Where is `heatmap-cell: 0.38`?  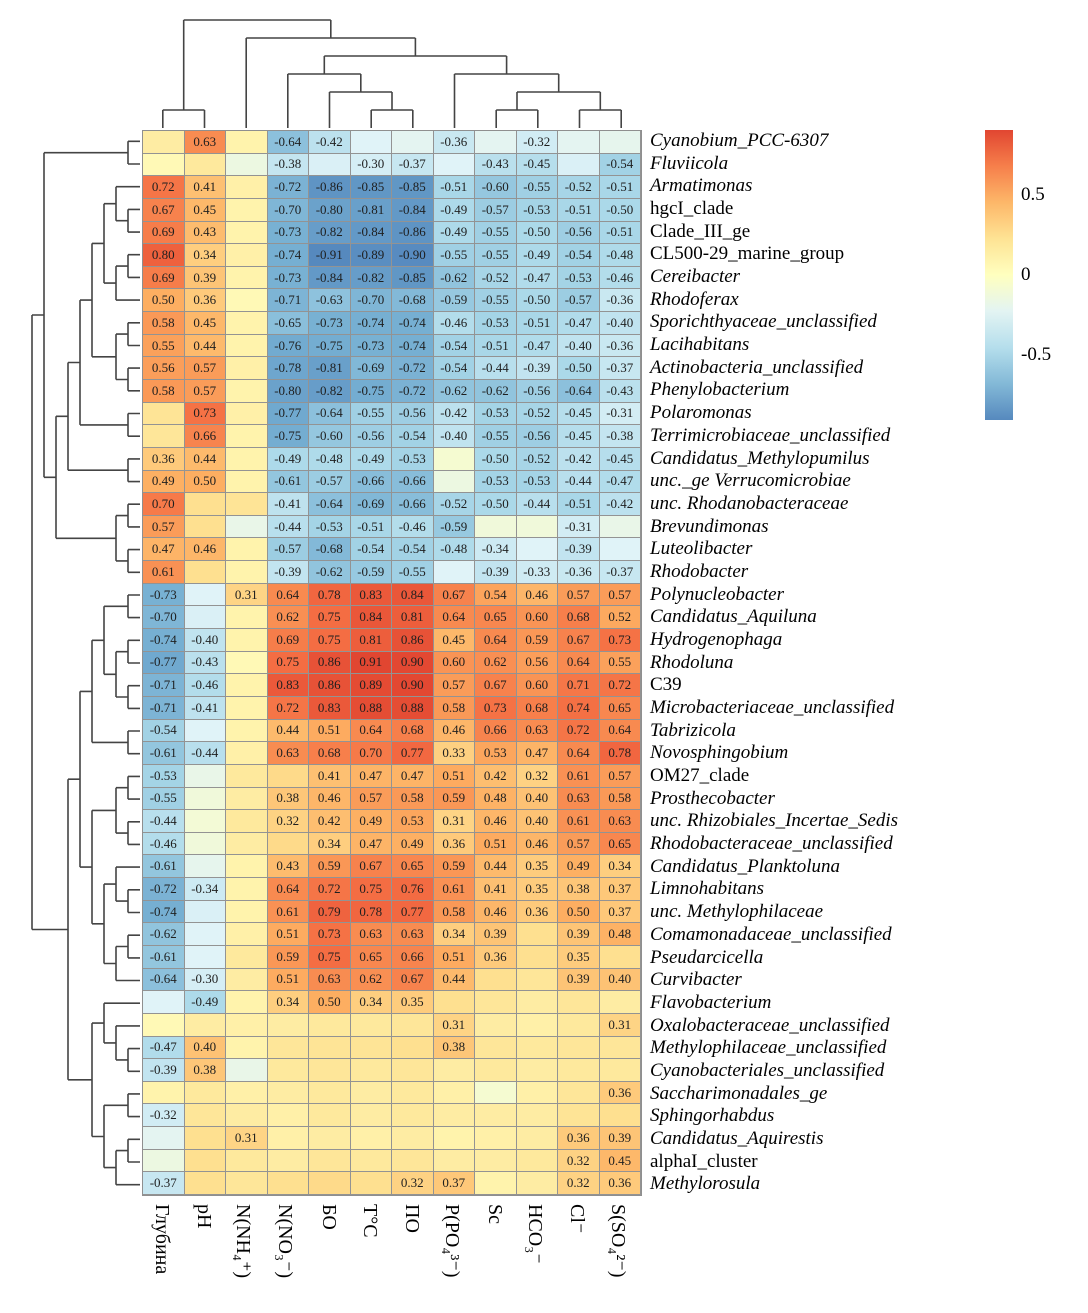 heatmap-cell: 0.38 is located at coordinates (288, 799).